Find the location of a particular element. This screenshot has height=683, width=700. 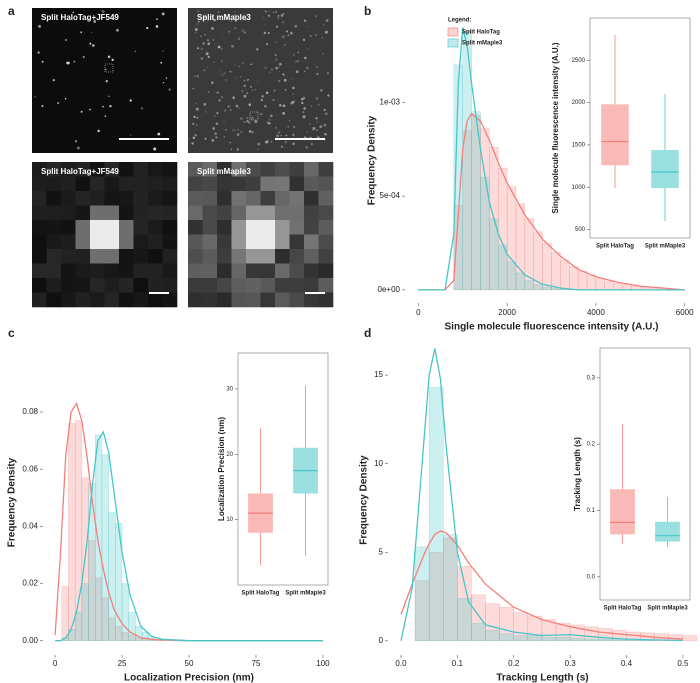

y-tick-label: 0.02 is located at coordinates (30, 583).